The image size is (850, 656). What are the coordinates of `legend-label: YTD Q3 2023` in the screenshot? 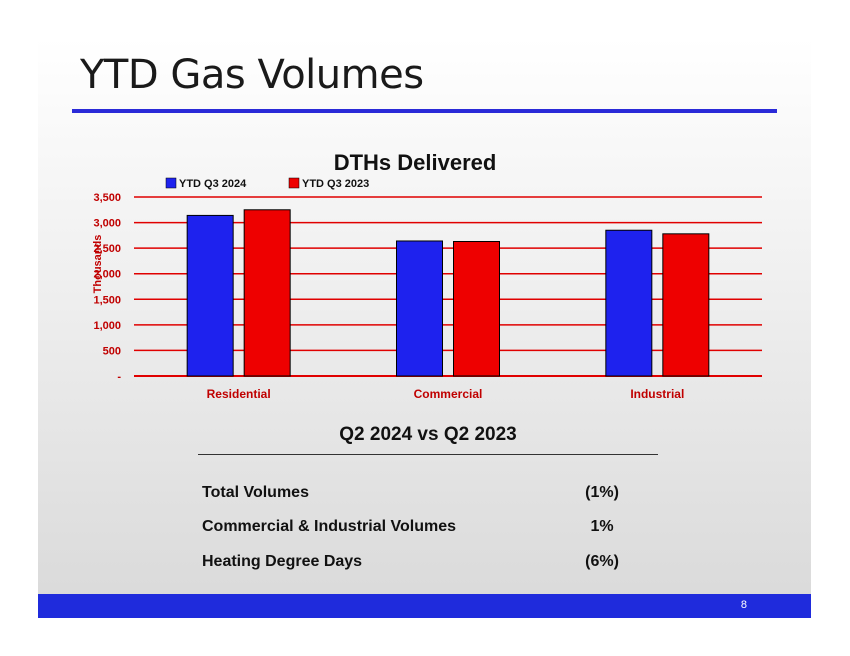 It's located at (335, 184).